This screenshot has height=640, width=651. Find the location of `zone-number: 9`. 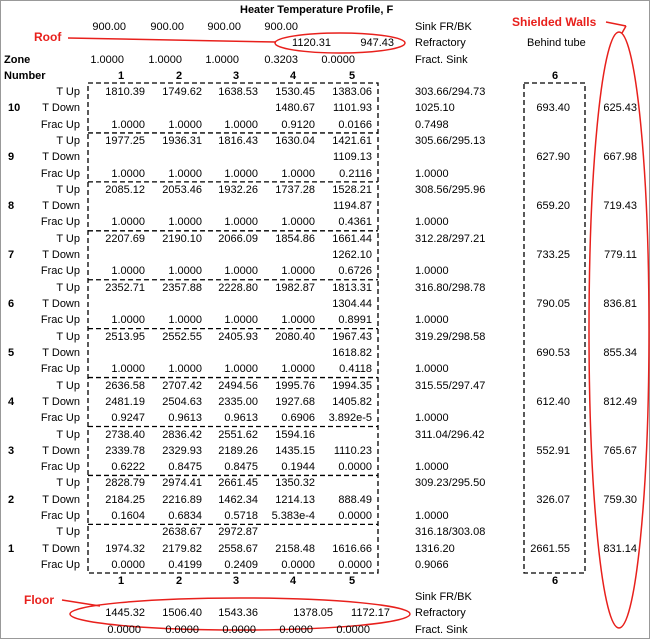

zone-number: 9 is located at coordinates (11, 157).